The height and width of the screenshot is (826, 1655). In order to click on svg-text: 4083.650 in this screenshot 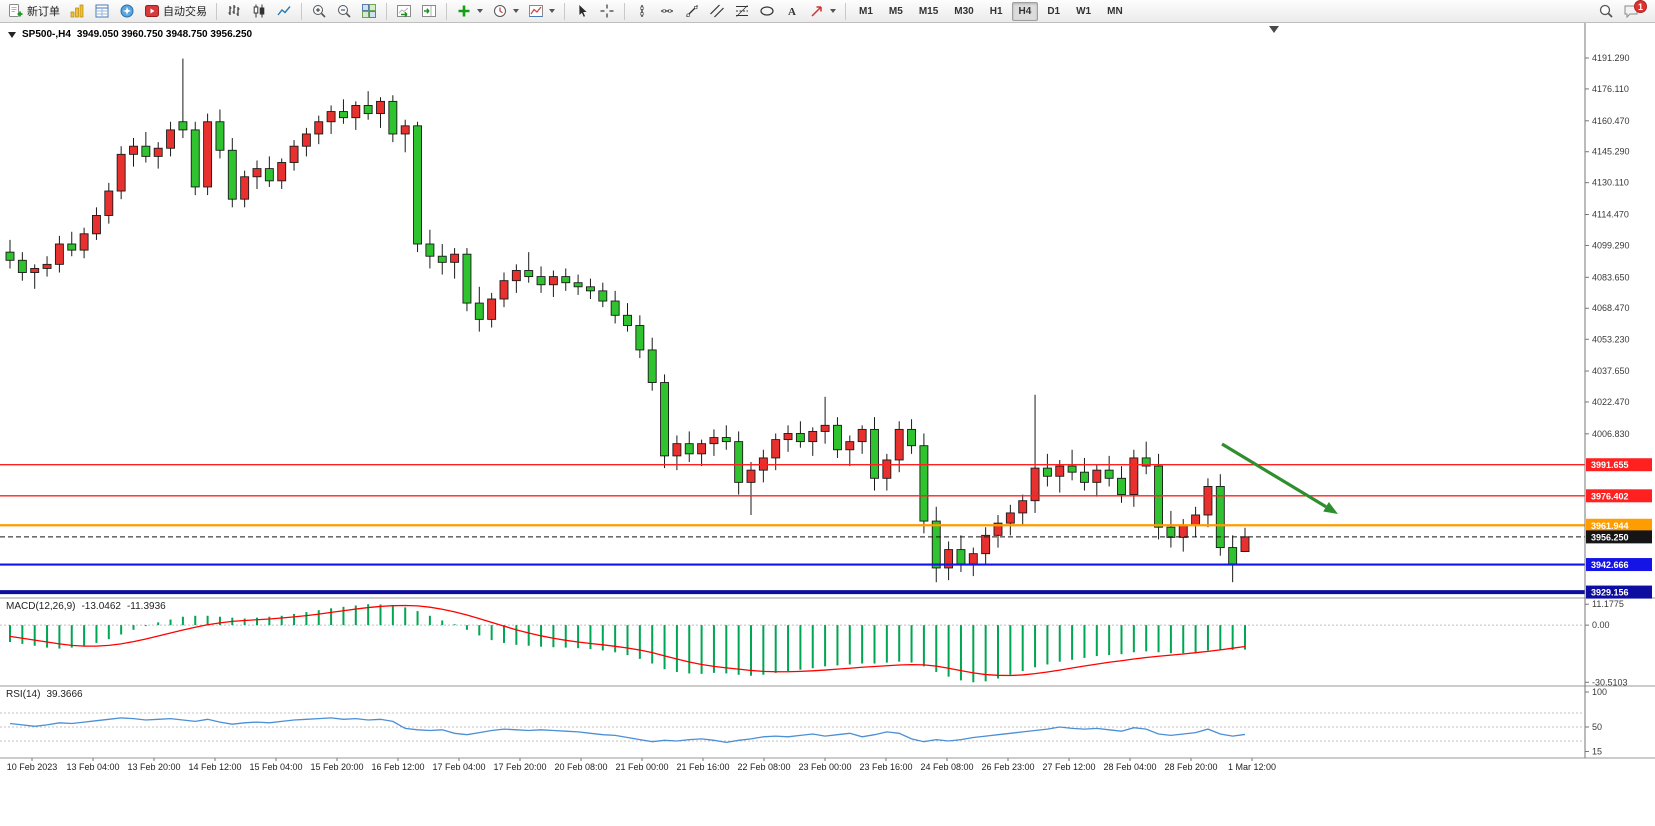, I will do `click(1611, 277)`.